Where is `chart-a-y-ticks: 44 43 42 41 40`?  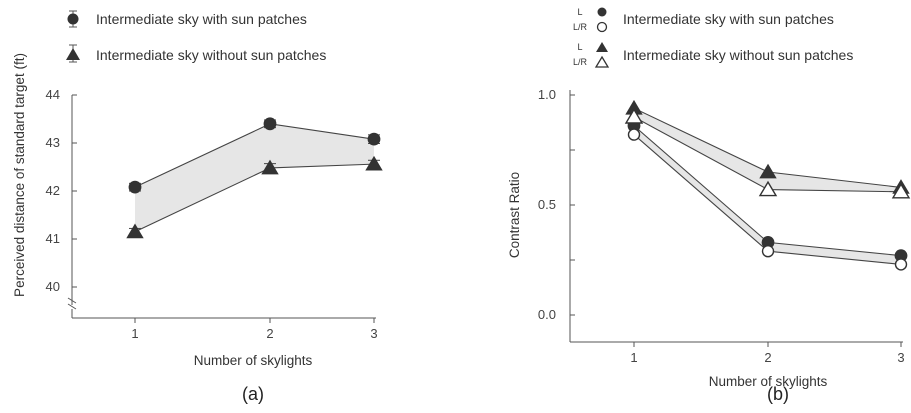 chart-a-y-ticks: 44 43 42 41 40 is located at coordinates (61, 190).